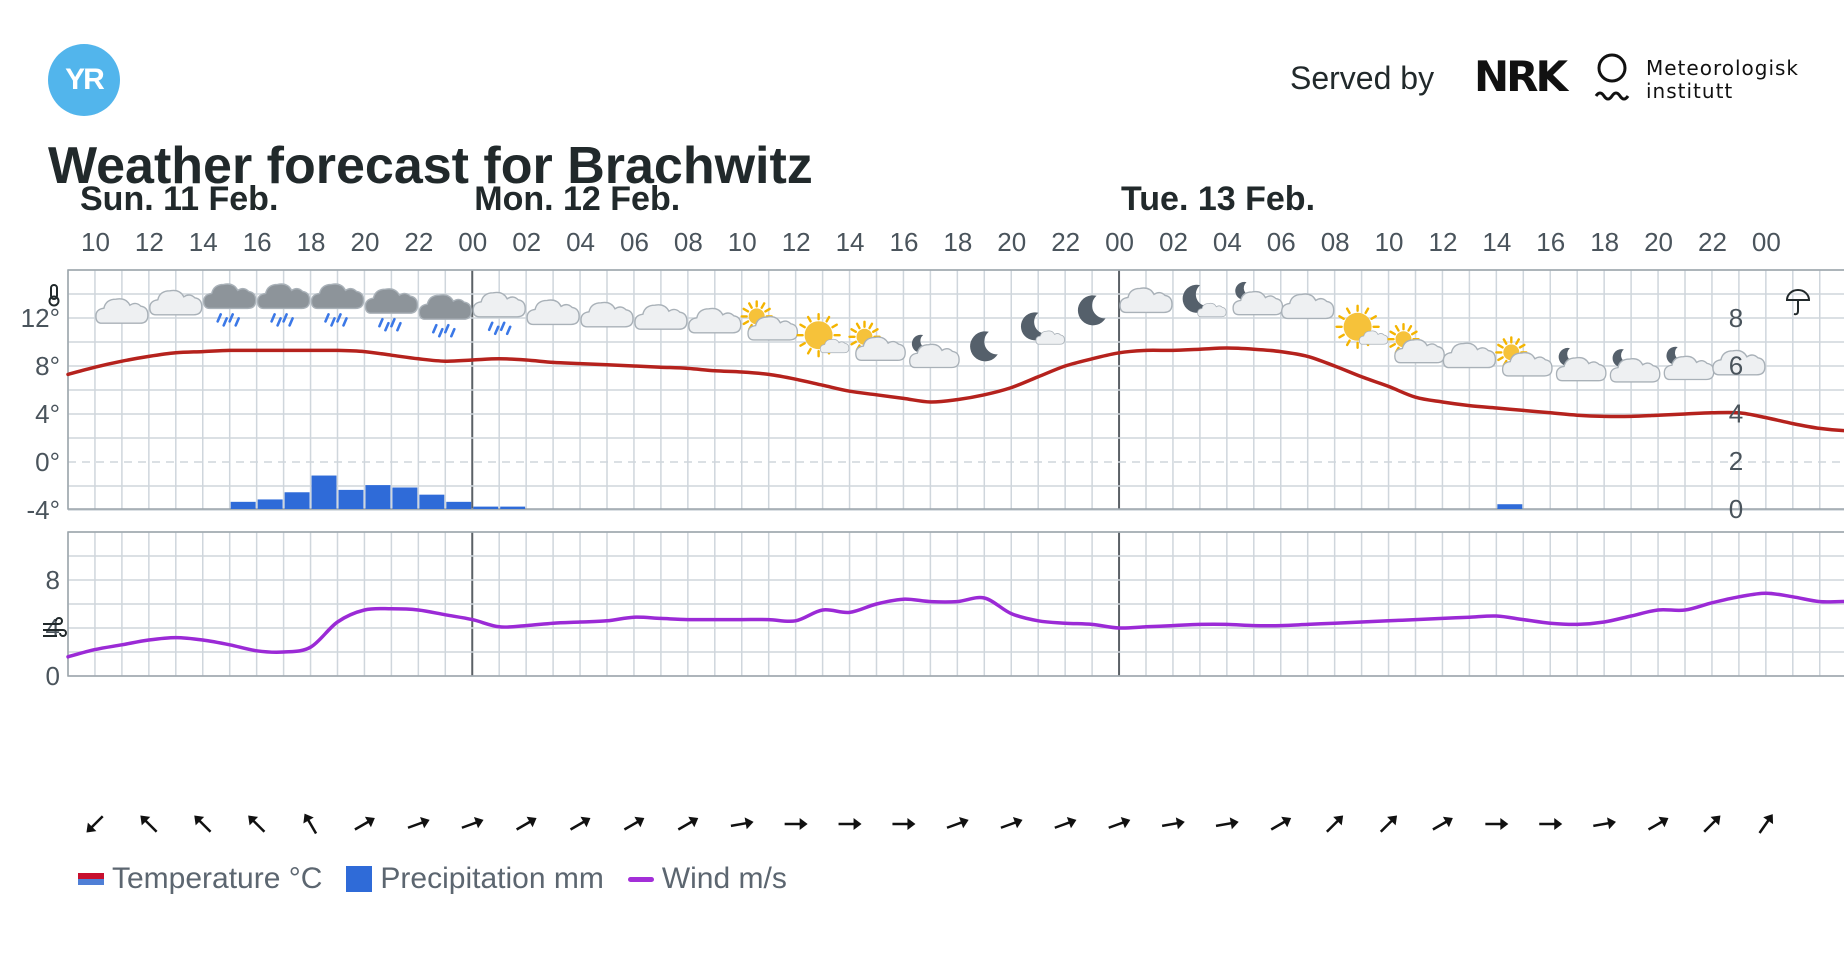 The height and width of the screenshot is (958, 1844). Describe the element at coordinates (823, 335) in the screenshot. I see `fair-day-icon` at that location.